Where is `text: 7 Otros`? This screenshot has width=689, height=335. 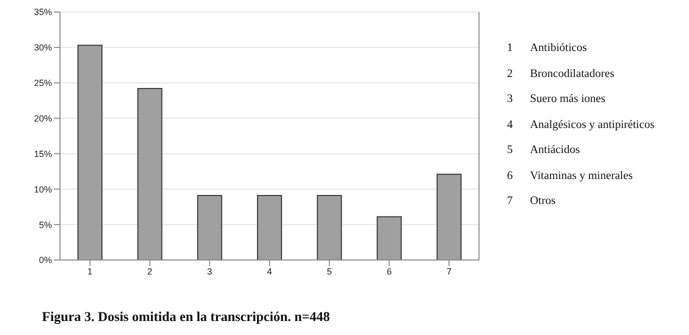 text: 7 Otros is located at coordinates (531, 201).